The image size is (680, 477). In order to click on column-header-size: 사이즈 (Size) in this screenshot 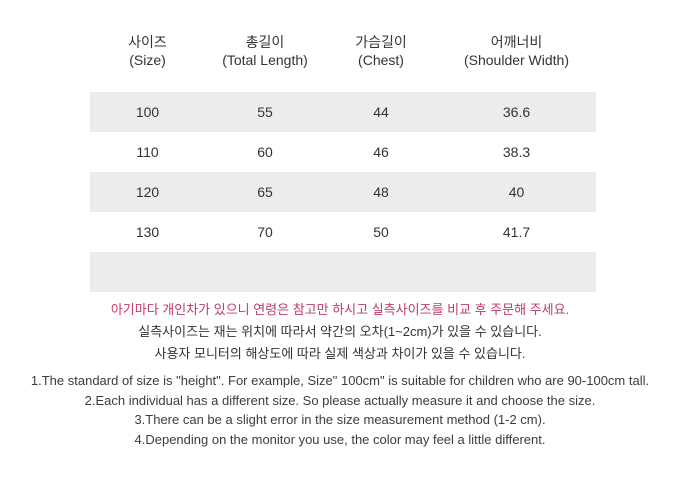, I will do `click(147, 57)`.